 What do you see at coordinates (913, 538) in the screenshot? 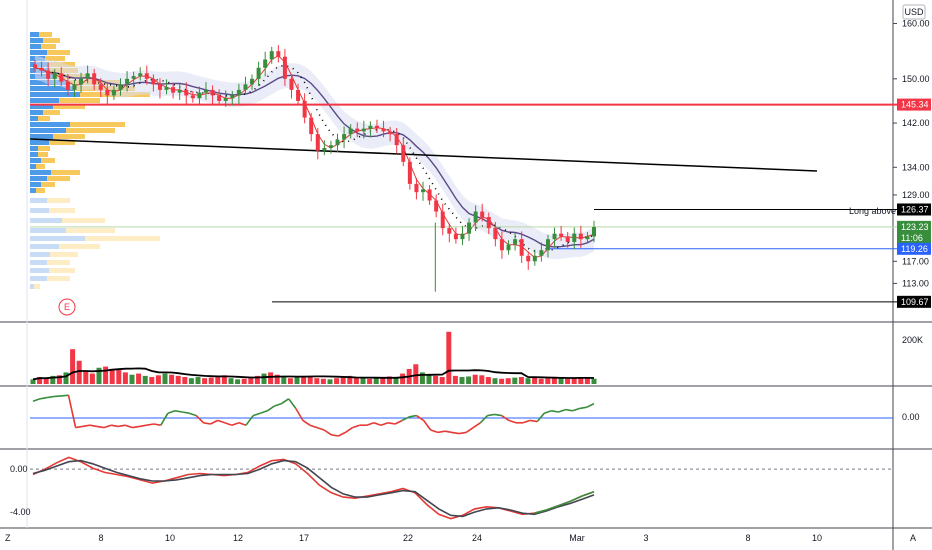
I see `time-axis-right-corner: A` at bounding box center [913, 538].